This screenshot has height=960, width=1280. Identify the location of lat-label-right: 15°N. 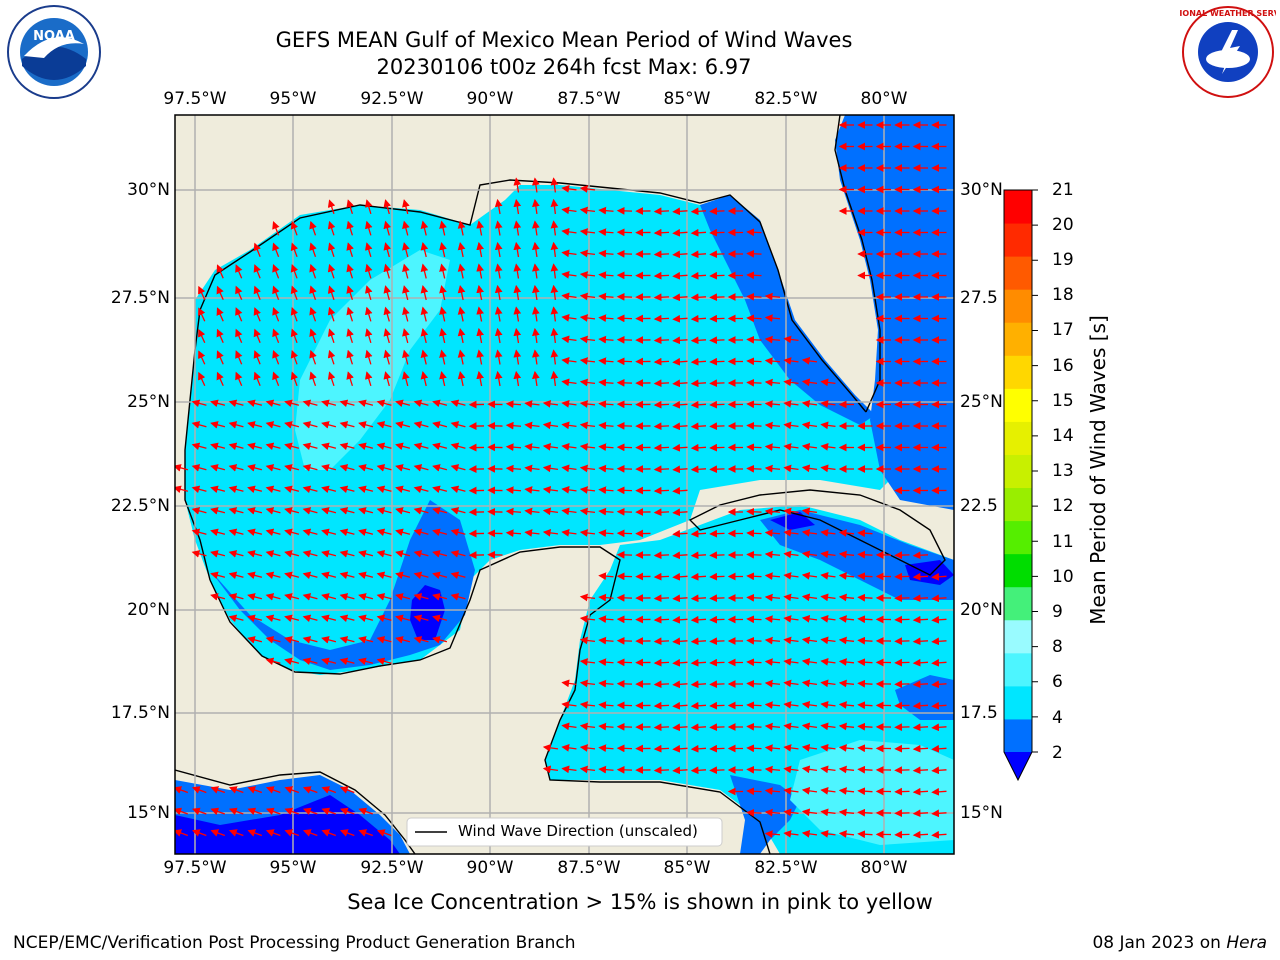
(981, 813).